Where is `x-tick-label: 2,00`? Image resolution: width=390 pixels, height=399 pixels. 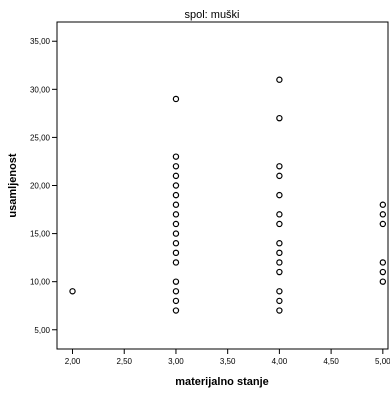 x-tick-label: 2,00 is located at coordinates (73, 361).